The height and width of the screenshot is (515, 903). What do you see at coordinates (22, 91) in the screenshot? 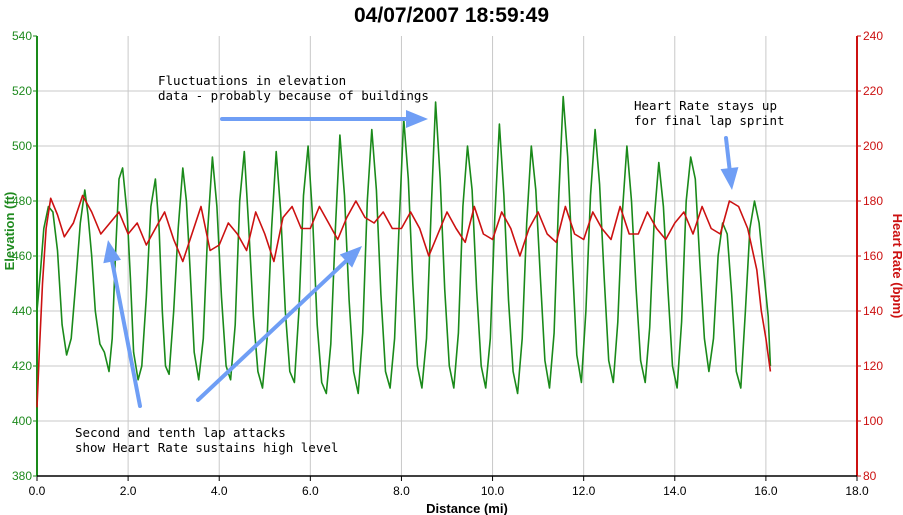
I see `y-left-tick-label: 520` at bounding box center [22, 91].